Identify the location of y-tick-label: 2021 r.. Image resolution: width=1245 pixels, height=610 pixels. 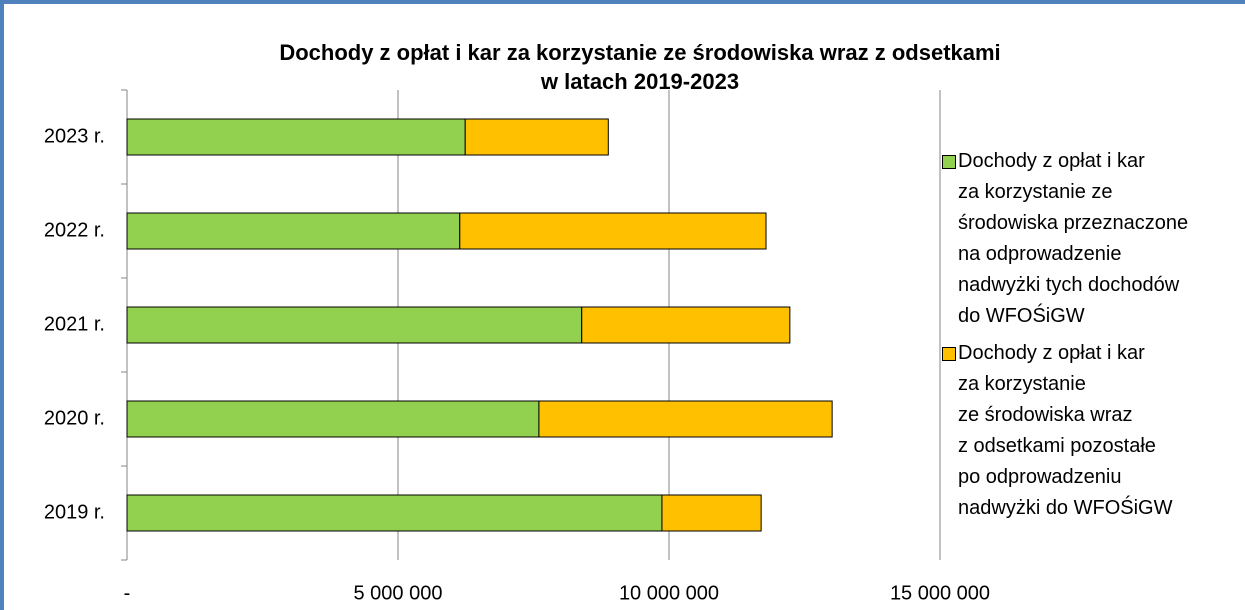
(74, 324).